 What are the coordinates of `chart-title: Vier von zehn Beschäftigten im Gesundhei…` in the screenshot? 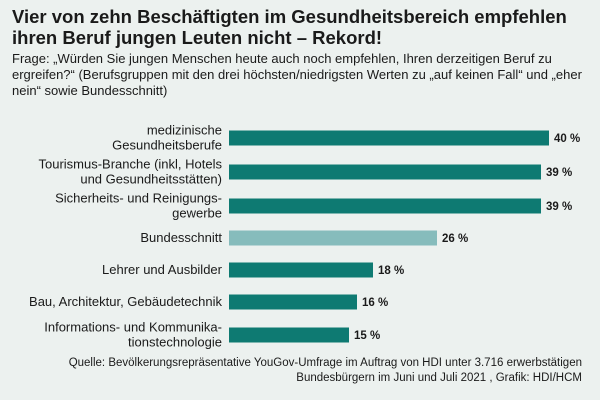 It's located at (289, 27).